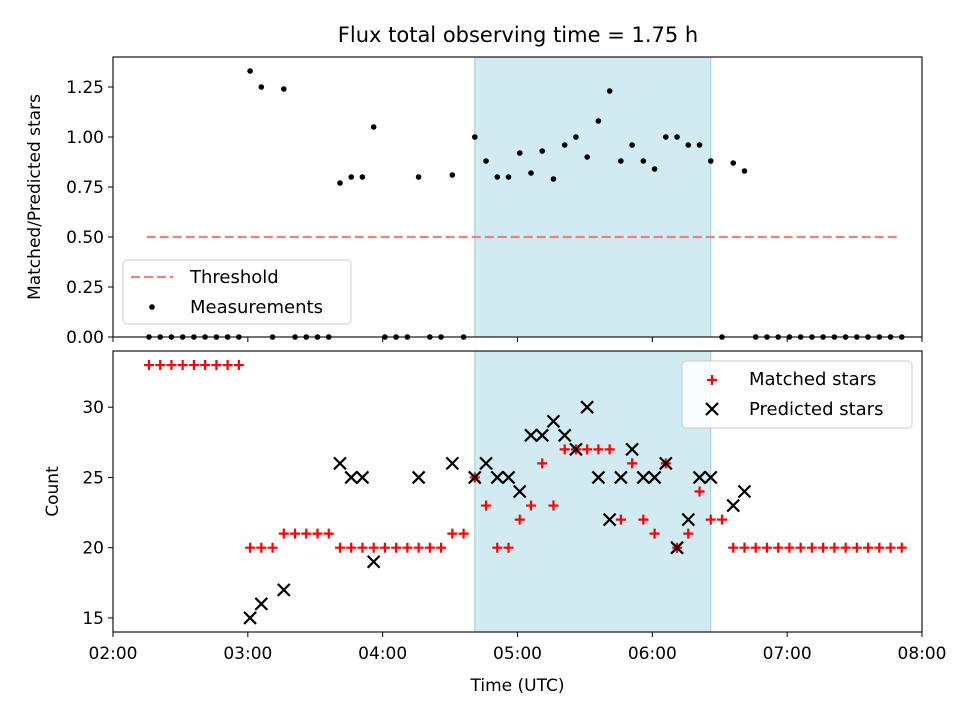  Describe the element at coordinates (787, 654) in the screenshot. I see `x-tick-label: 07:00` at that location.